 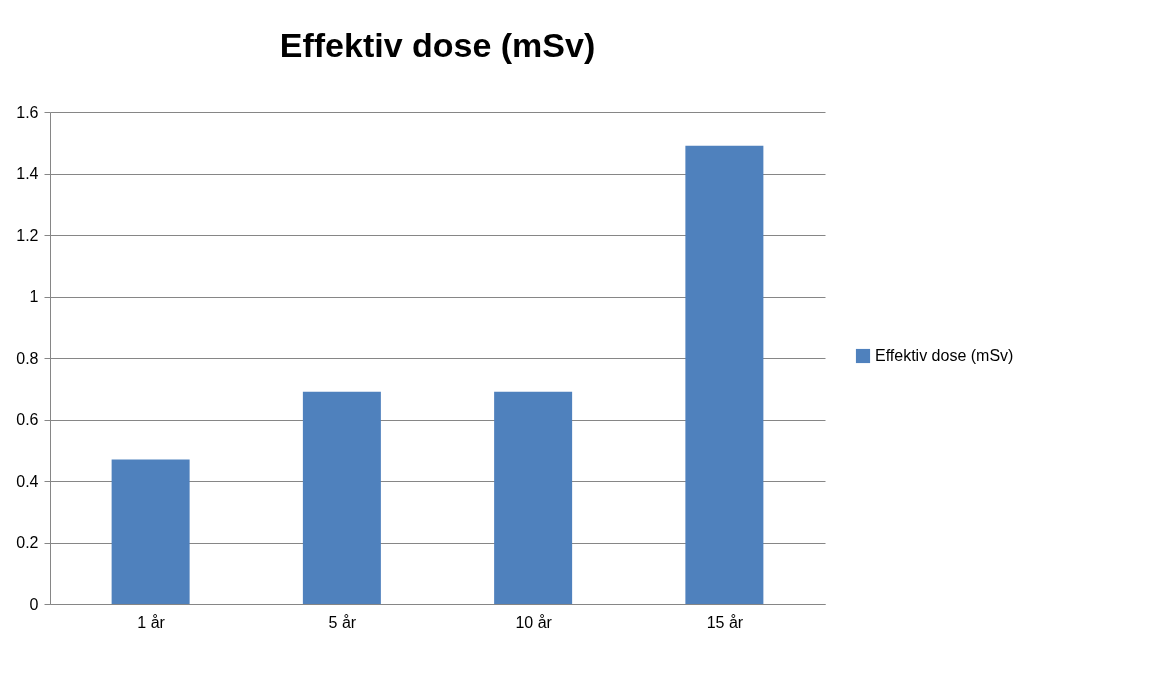 What do you see at coordinates (151, 622) in the screenshot?
I see `x-tick-label: 1 år` at bounding box center [151, 622].